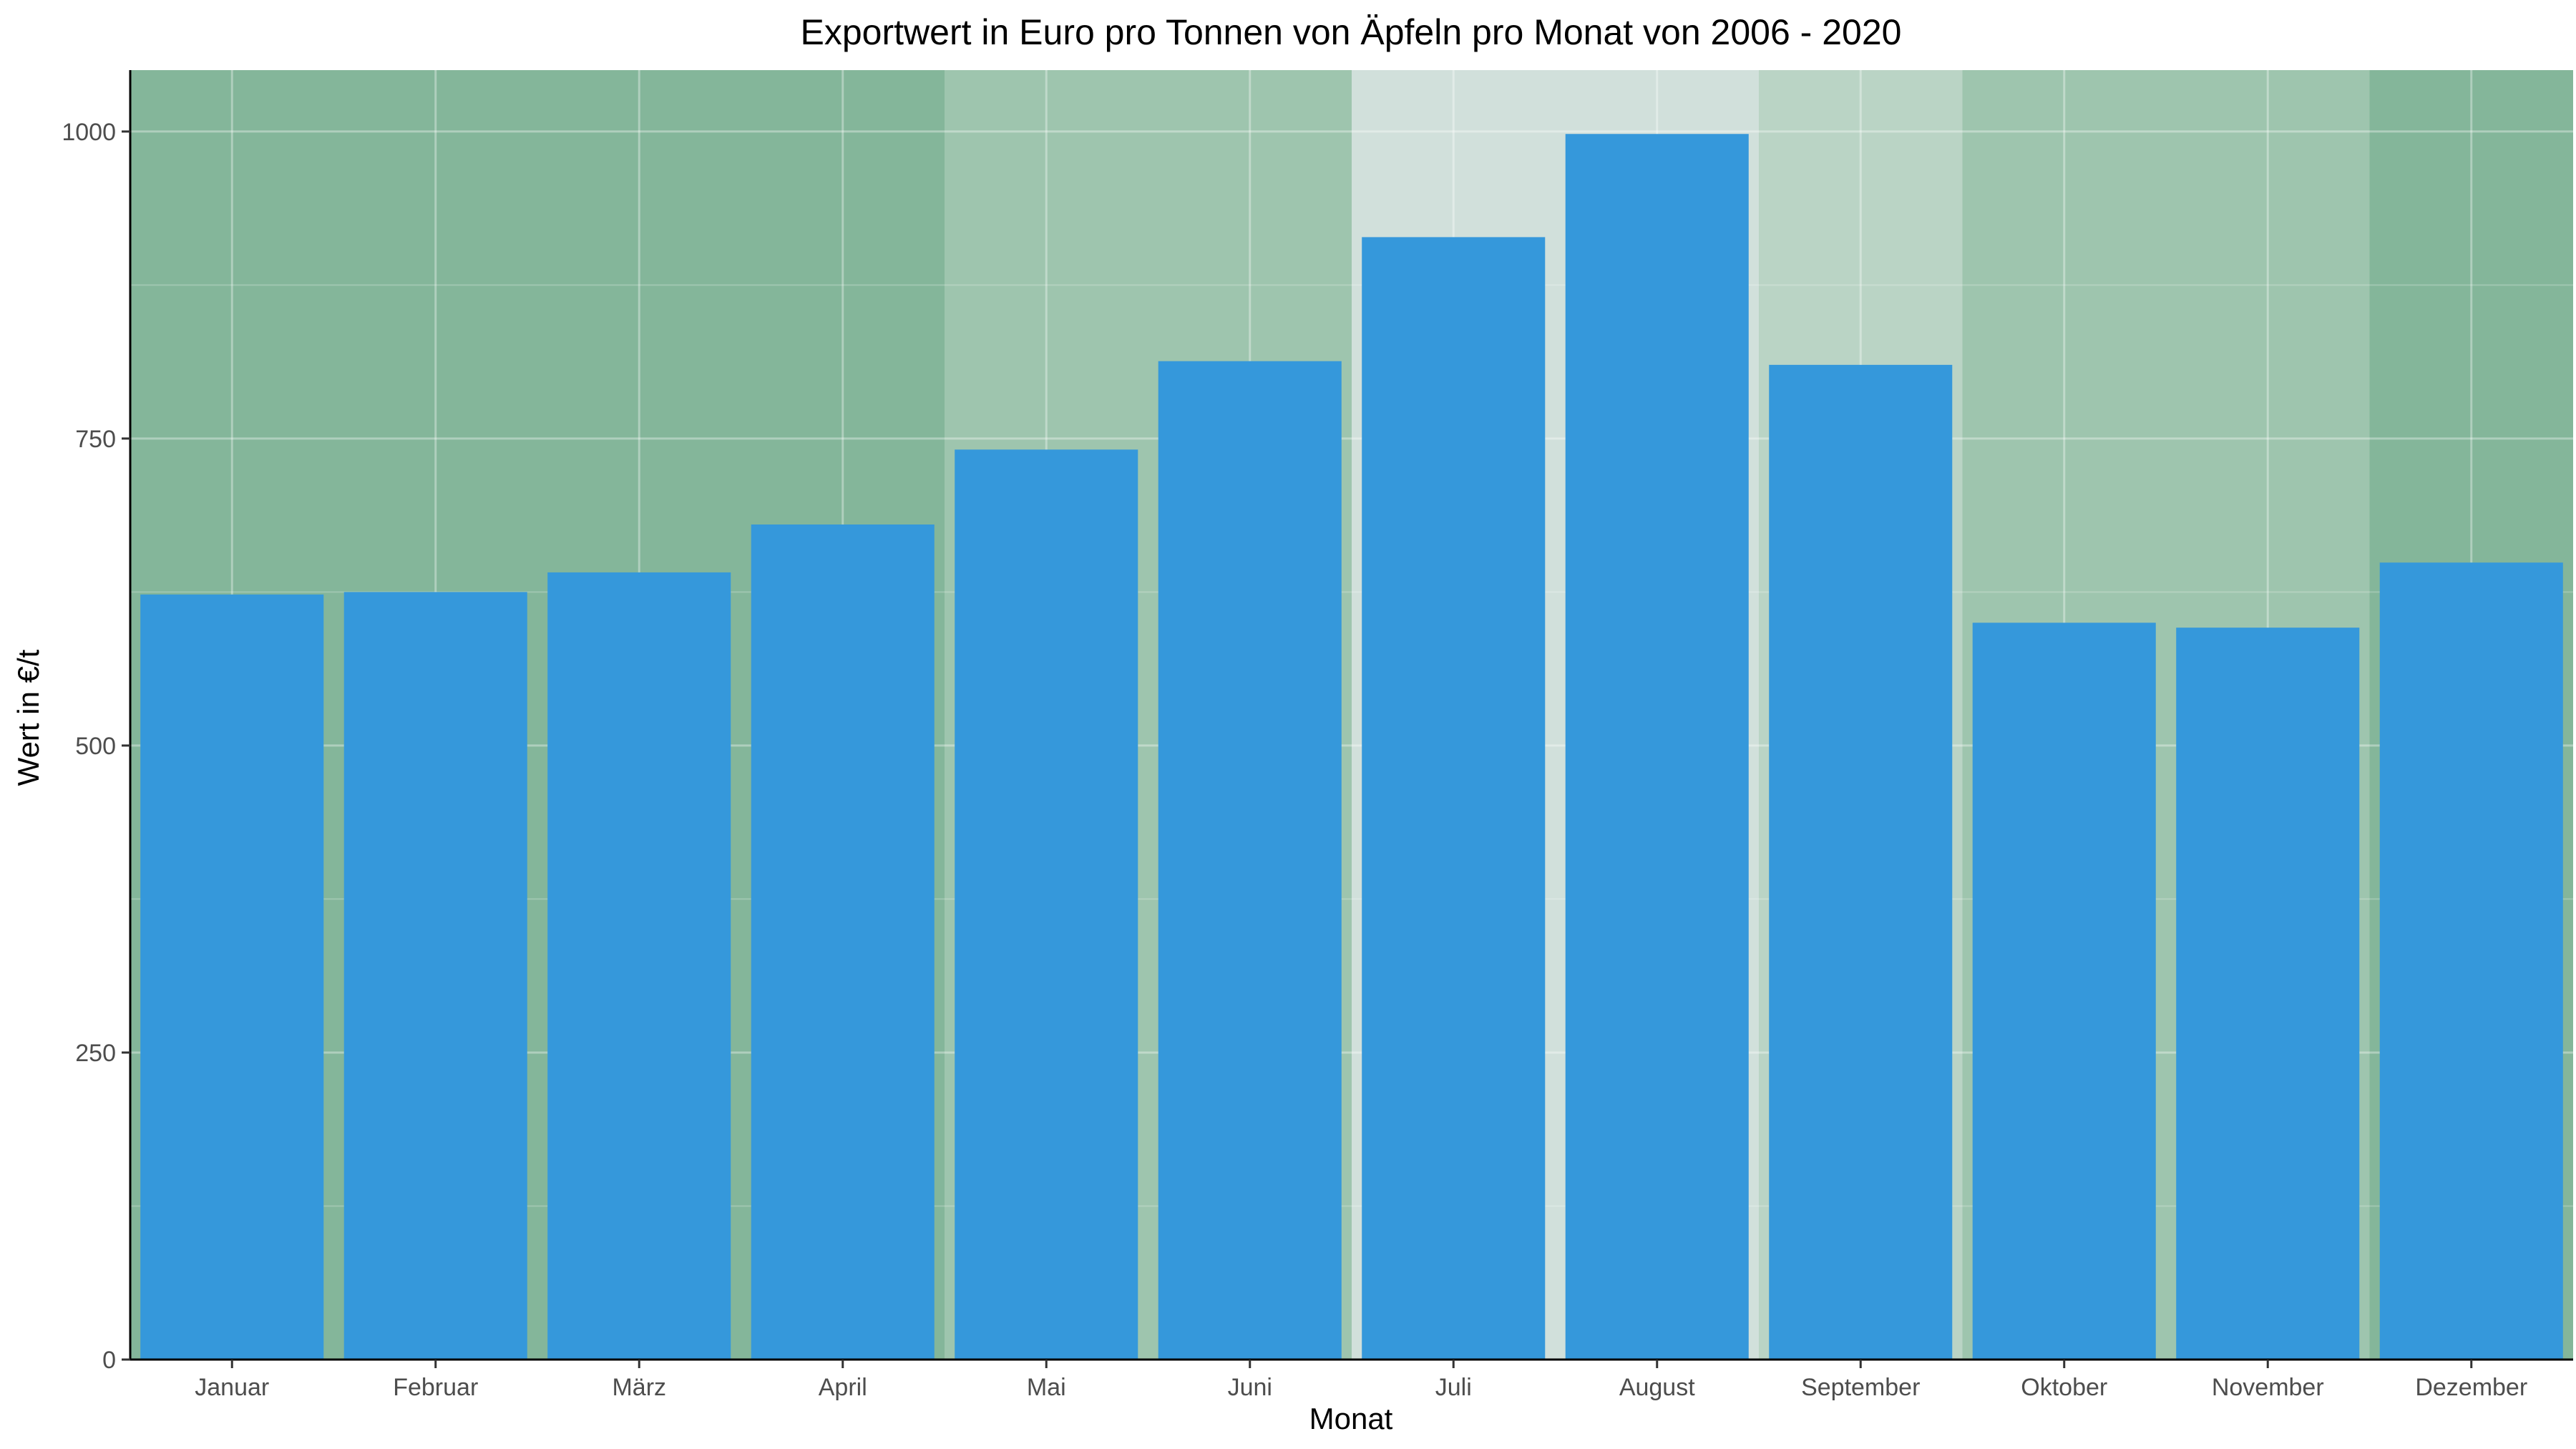  I want to click on y-tick-label: 500, so click(95, 746).